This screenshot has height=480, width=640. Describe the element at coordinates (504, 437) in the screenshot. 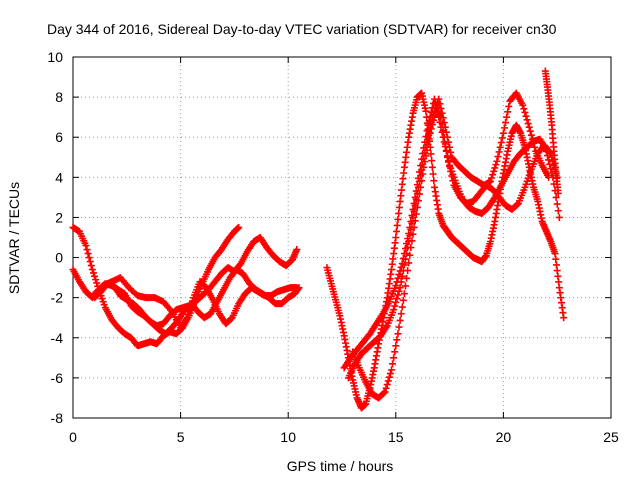

I see `x-tick-label: 20` at that location.